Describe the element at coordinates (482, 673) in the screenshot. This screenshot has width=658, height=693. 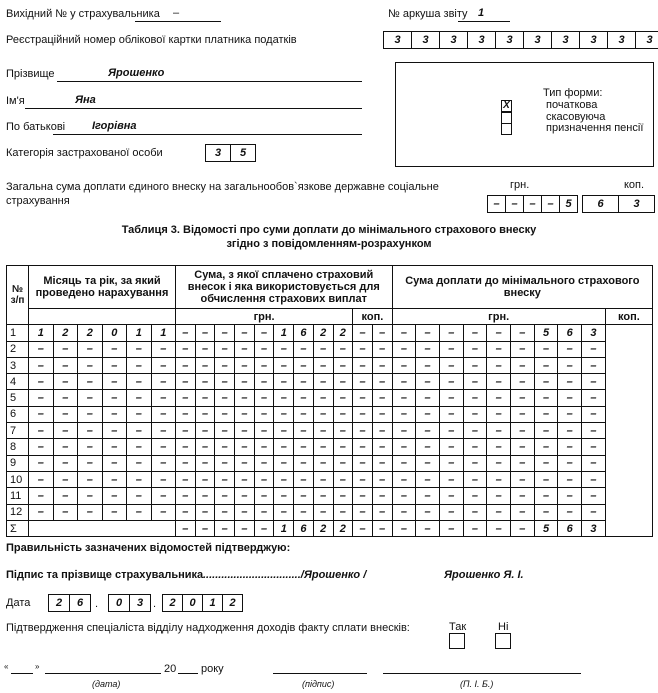
I see `fullname-line` at that location.